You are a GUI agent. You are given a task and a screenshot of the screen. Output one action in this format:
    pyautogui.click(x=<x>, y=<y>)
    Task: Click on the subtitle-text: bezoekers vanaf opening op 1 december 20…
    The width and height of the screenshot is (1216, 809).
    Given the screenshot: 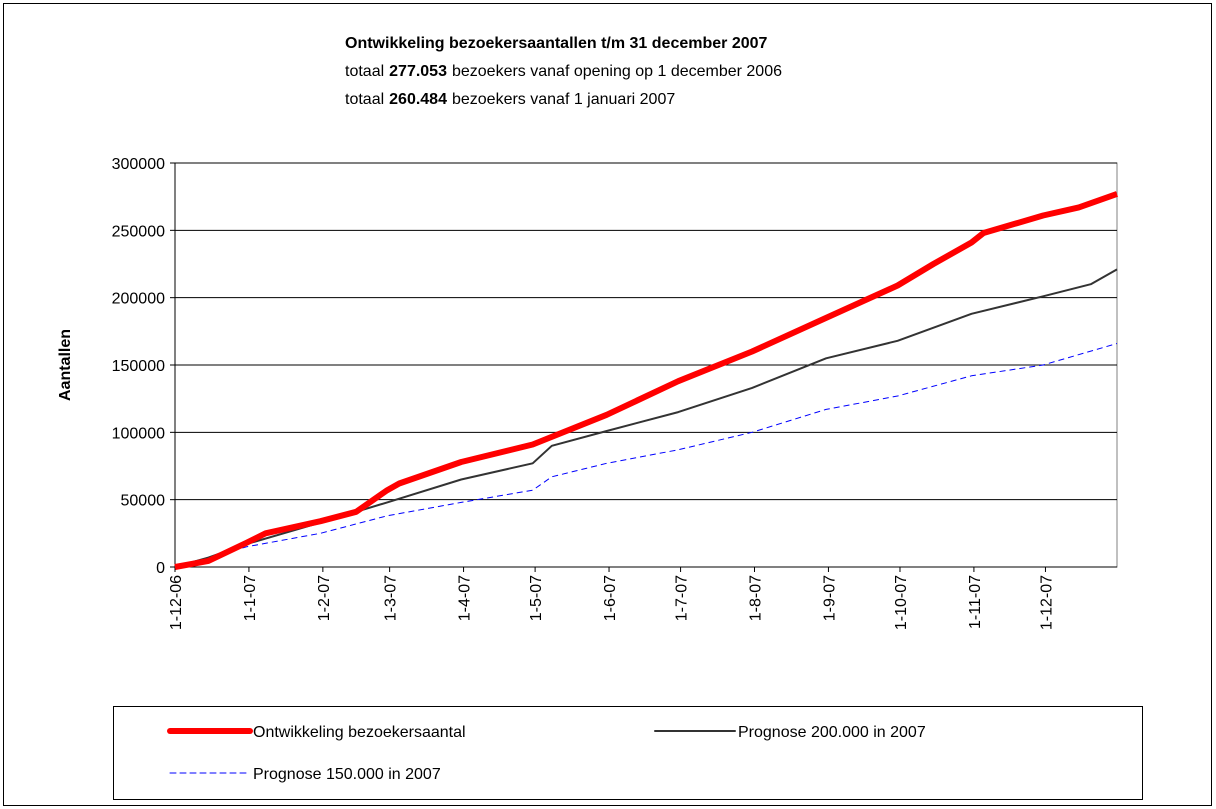 What is the action you would take?
    pyautogui.click(x=617, y=71)
    